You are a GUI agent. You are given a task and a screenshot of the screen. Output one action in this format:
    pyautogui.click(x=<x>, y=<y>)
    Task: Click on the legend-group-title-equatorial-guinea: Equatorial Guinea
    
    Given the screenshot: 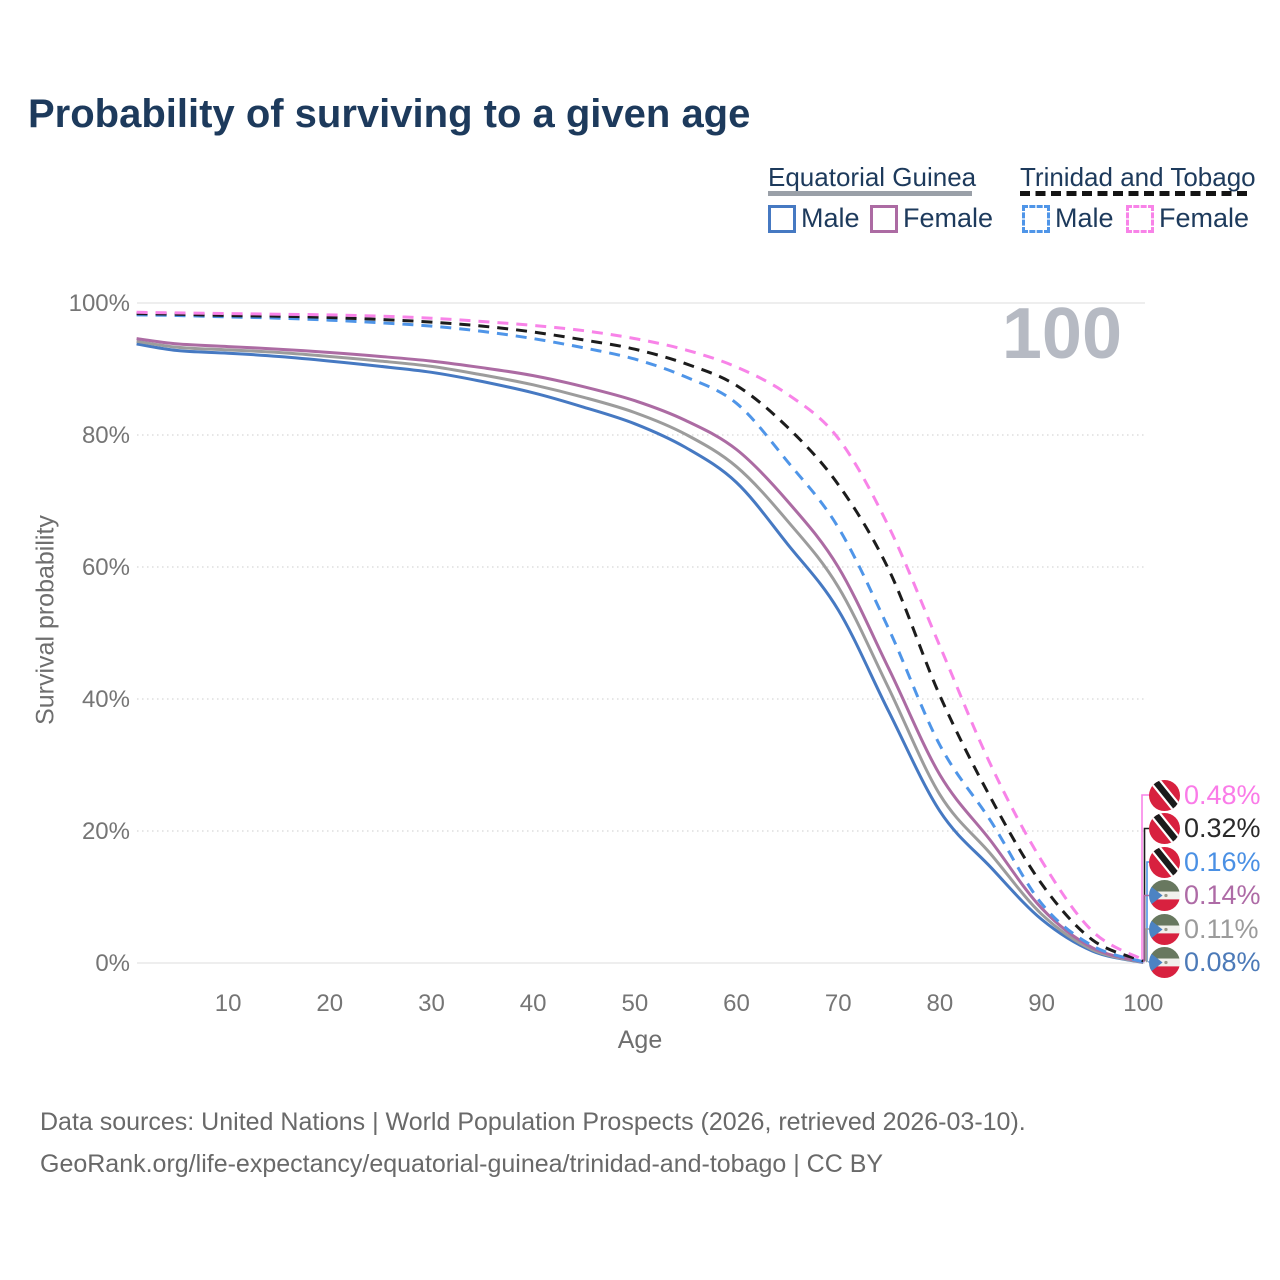 What is the action you would take?
    pyautogui.click(x=872, y=177)
    